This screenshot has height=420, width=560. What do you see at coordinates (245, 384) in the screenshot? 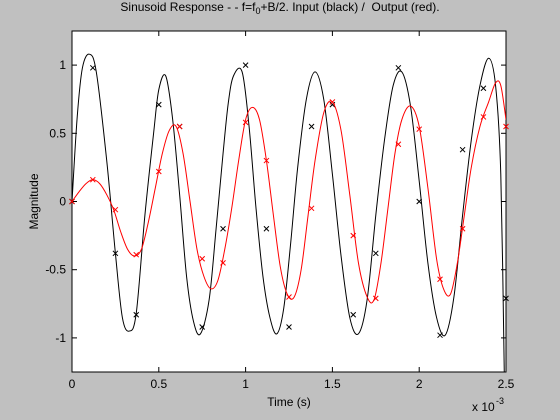
I see `x-tick-label: 1` at bounding box center [245, 384].